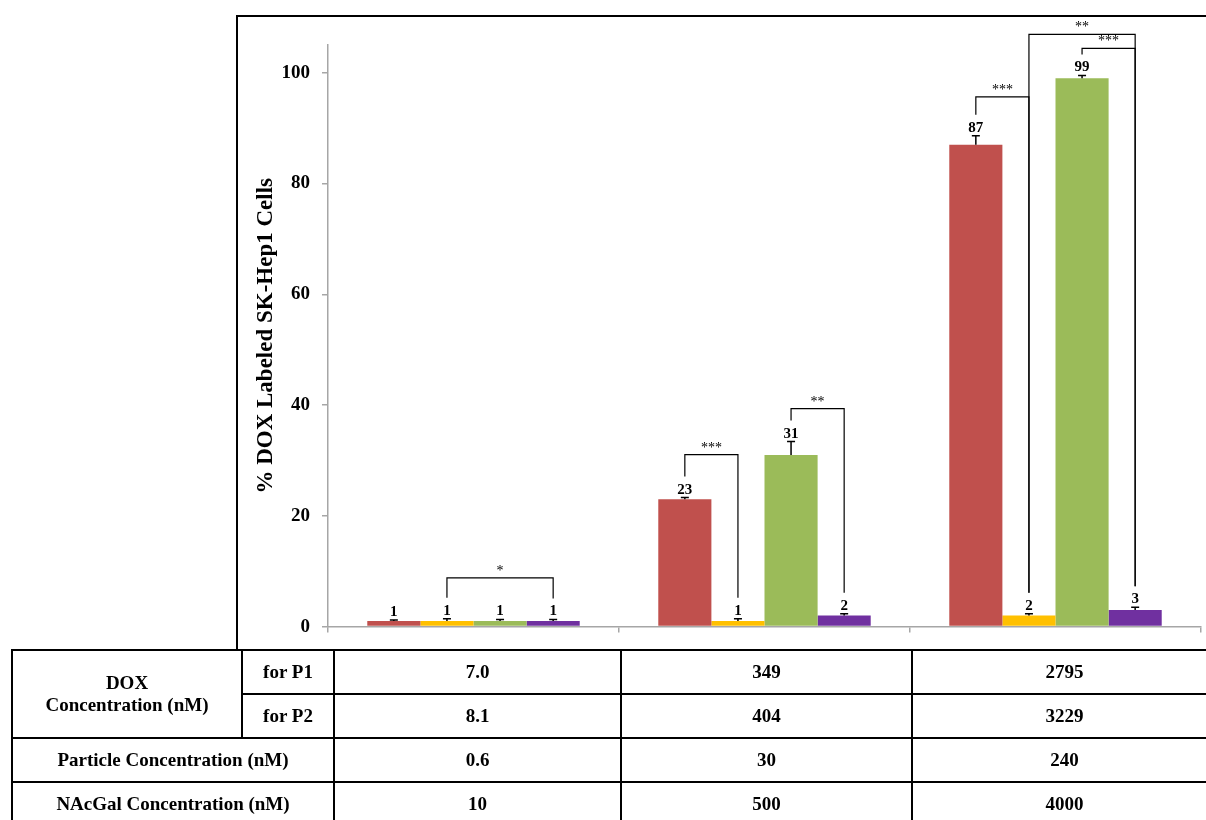 Image resolution: width=1206 pixels, height=820 pixels. What do you see at coordinates (288, 672) in the screenshot?
I see `text: for P1` at bounding box center [288, 672].